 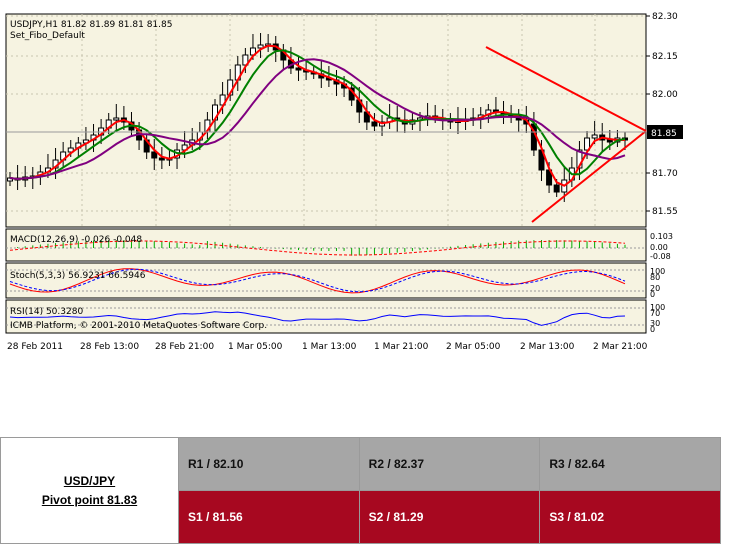 I want to click on pair-name: USD/JPY, so click(x=89, y=480).